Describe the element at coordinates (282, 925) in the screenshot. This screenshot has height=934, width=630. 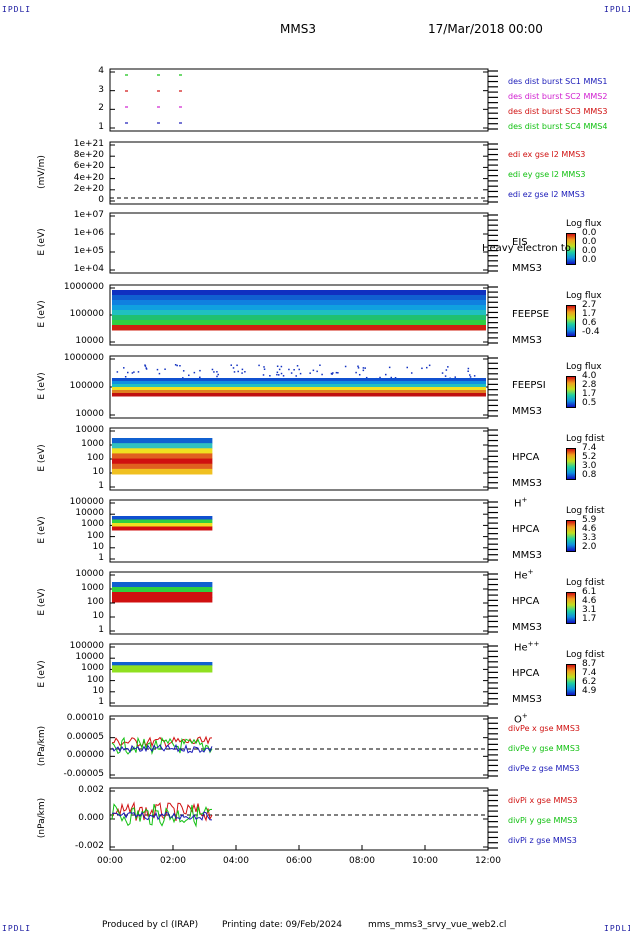
I see `footer-printing-date: Printing date: 09/Feb/2024` at that location.